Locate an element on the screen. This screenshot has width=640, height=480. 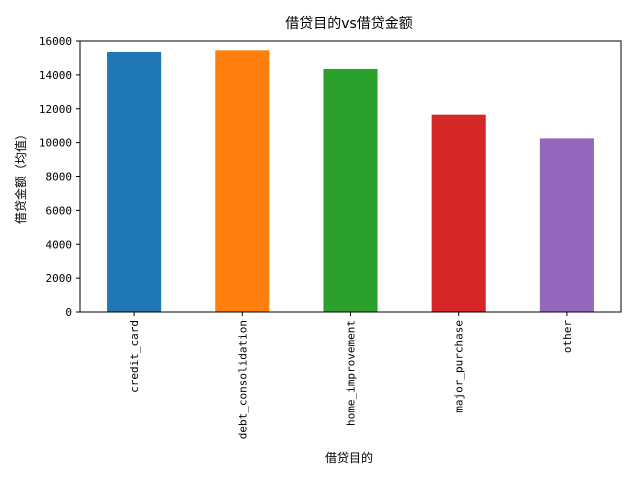
y-tick-label: 2000 is located at coordinates (59, 278).